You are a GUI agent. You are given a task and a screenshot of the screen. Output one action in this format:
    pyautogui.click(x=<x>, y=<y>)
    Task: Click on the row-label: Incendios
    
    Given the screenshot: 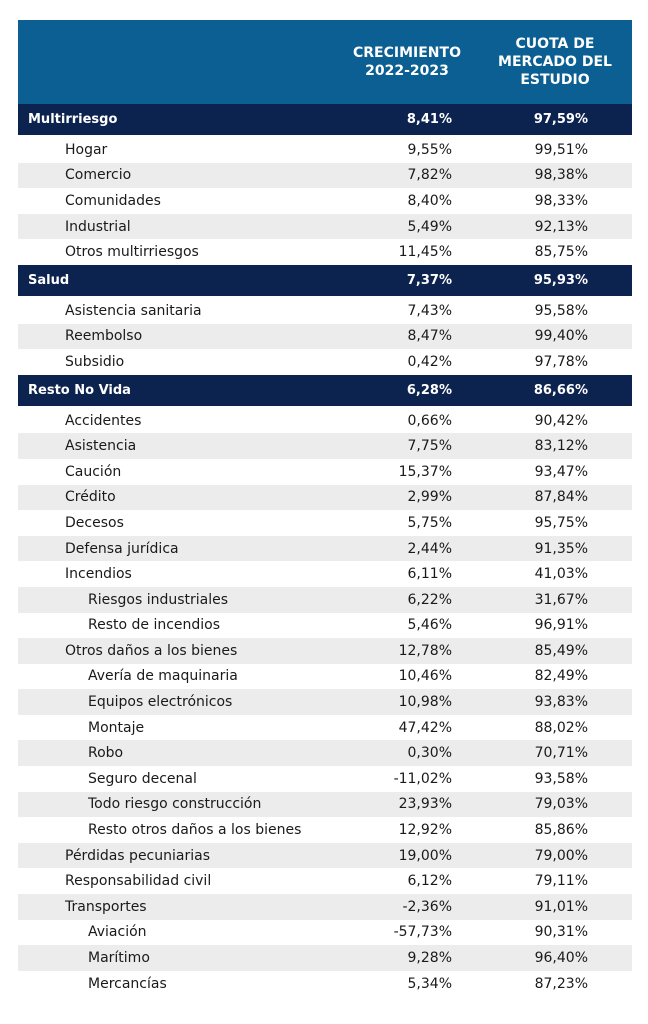 What is the action you would take?
    pyautogui.click(x=98, y=574)
    